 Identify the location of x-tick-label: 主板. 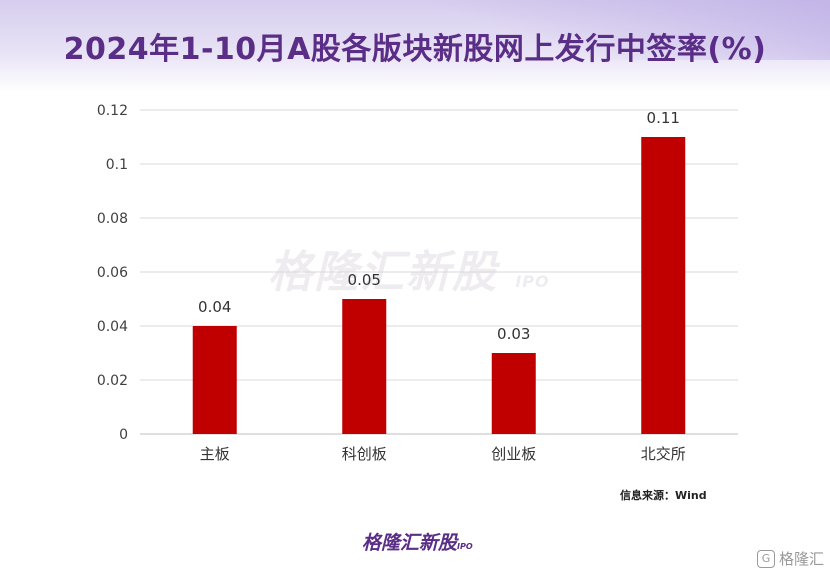
(215, 454).